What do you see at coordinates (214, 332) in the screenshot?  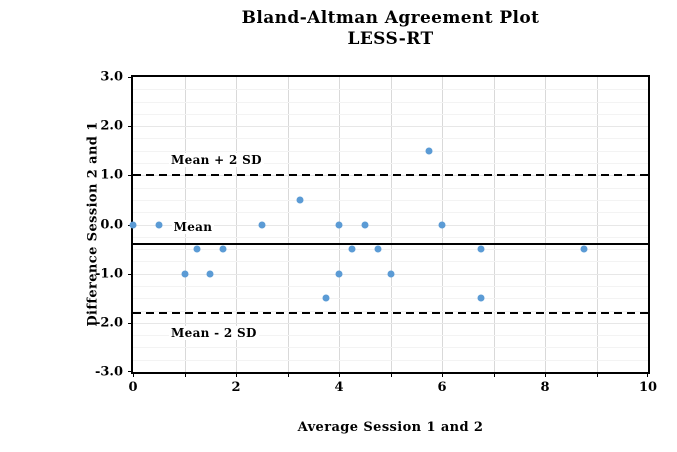 I see `lower-loa-label: Mean - 2 SD` at bounding box center [214, 332].